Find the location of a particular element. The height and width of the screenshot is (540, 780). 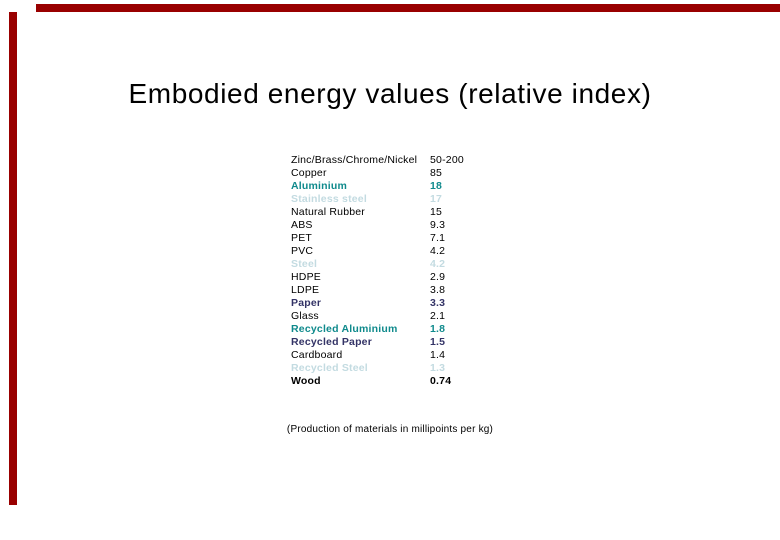

material-label: Recycled Paper is located at coordinates (332, 342).